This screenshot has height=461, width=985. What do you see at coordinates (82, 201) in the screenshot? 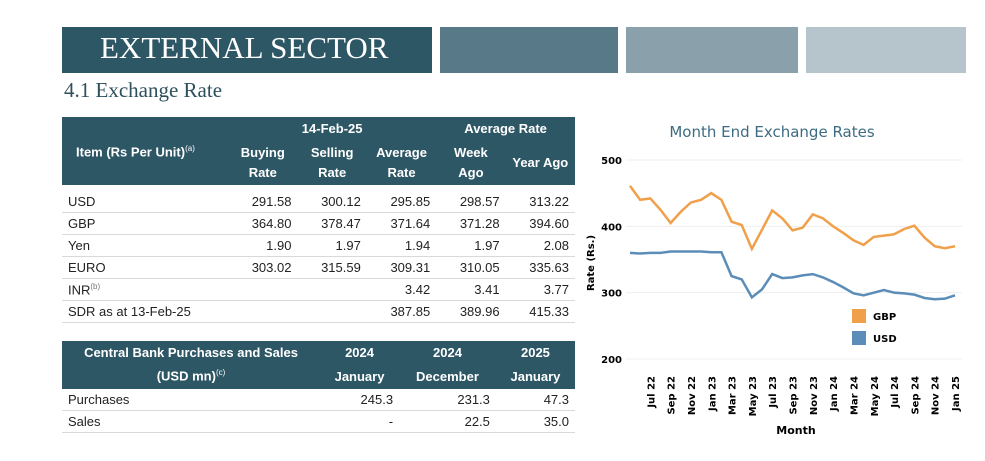
I see `label: USD` at bounding box center [82, 201].